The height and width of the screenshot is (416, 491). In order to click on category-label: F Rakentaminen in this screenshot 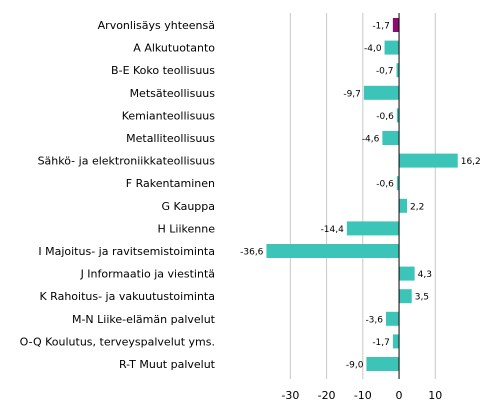, I will do `click(170, 183)`.